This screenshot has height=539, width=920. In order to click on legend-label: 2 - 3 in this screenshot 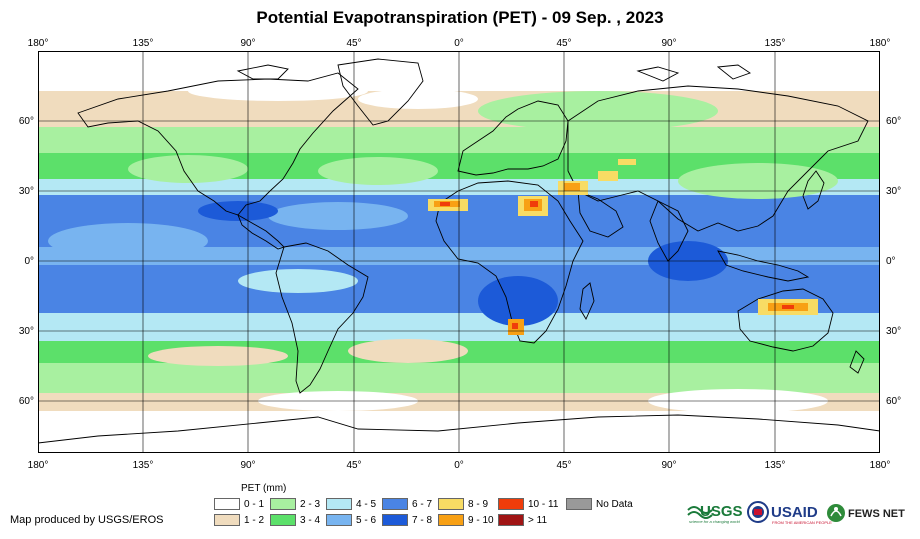, I will do `click(310, 504)`.